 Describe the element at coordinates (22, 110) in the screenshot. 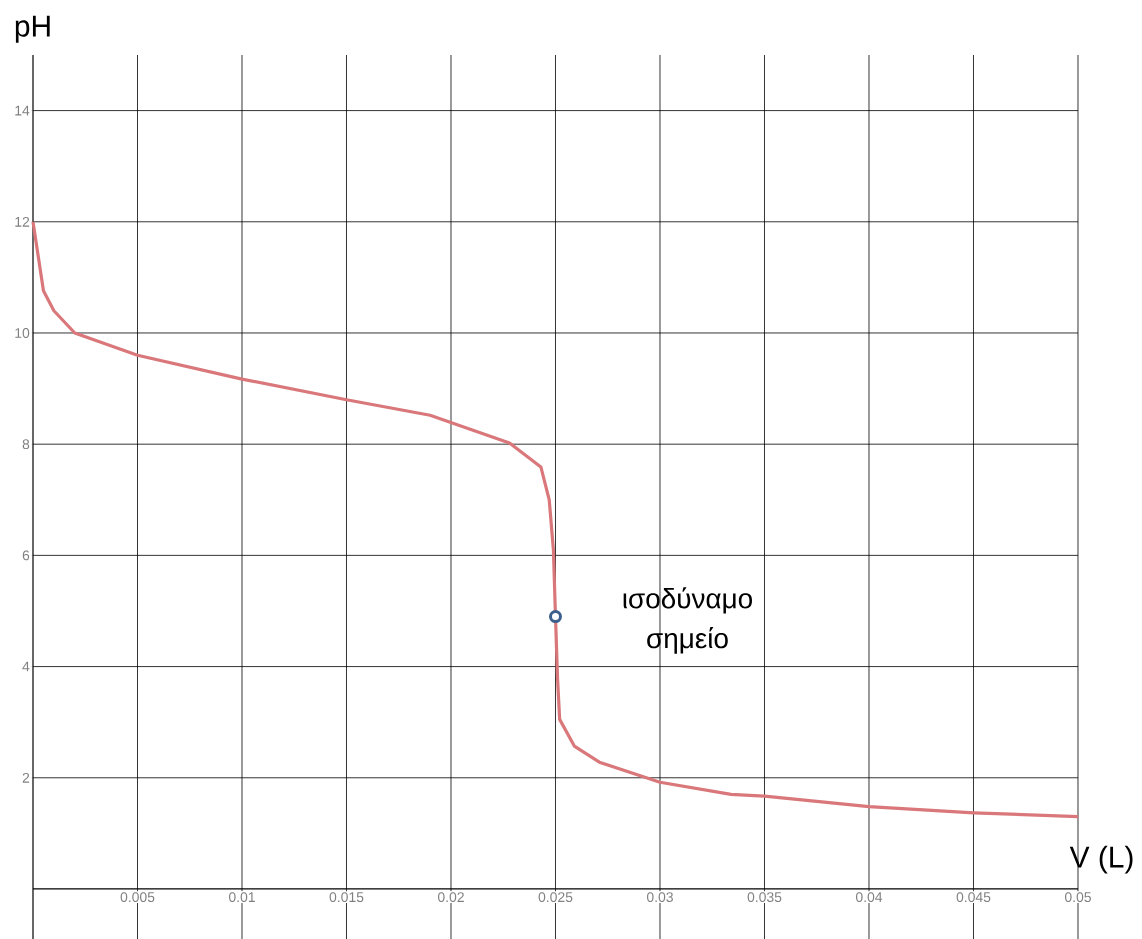

I see `y-tick-label: 14` at that location.